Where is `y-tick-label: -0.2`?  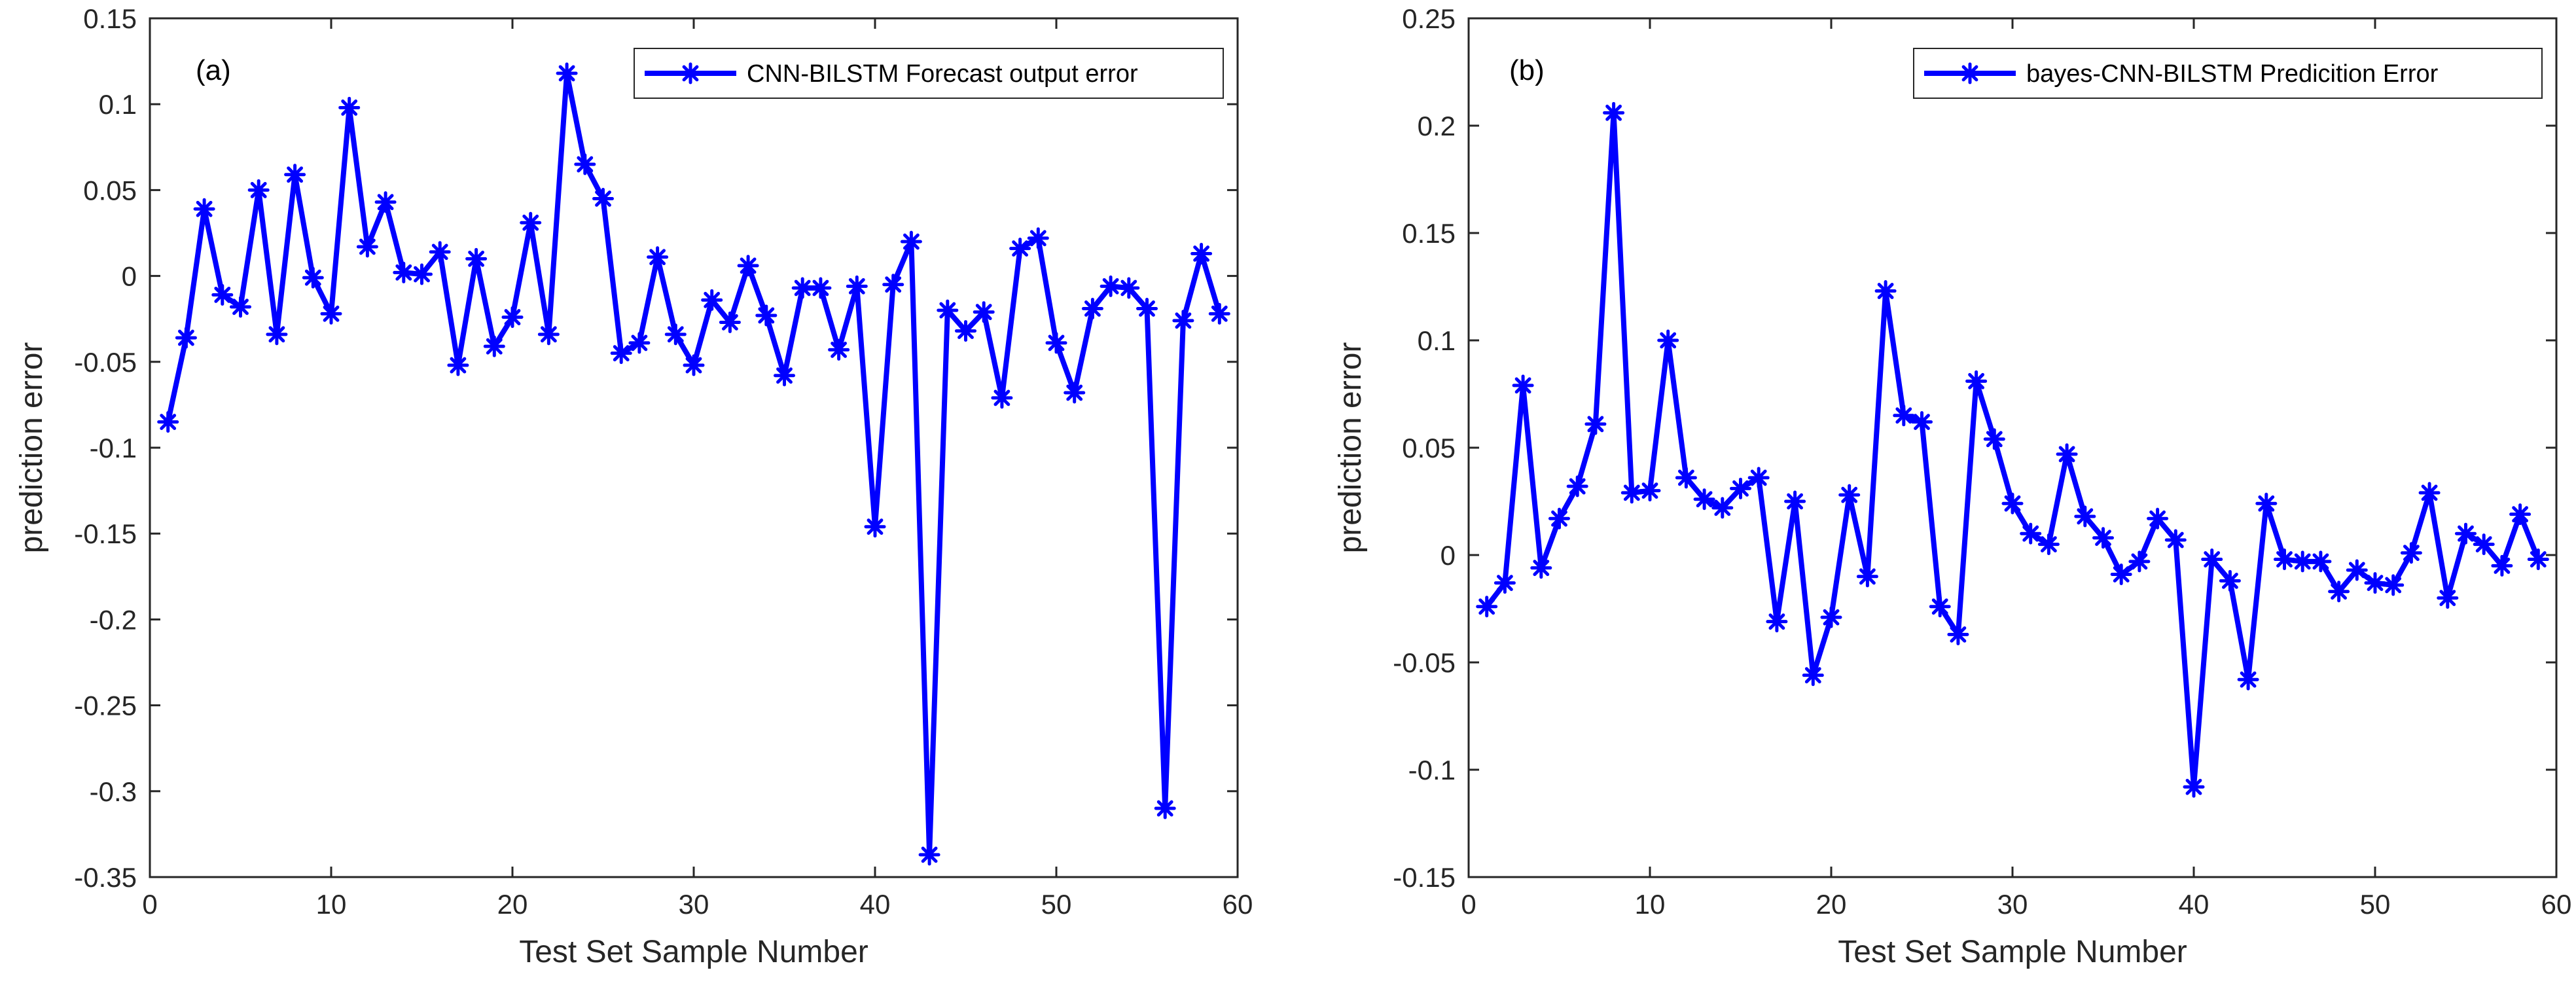
y-tick-label: -0.2 is located at coordinates (113, 620).